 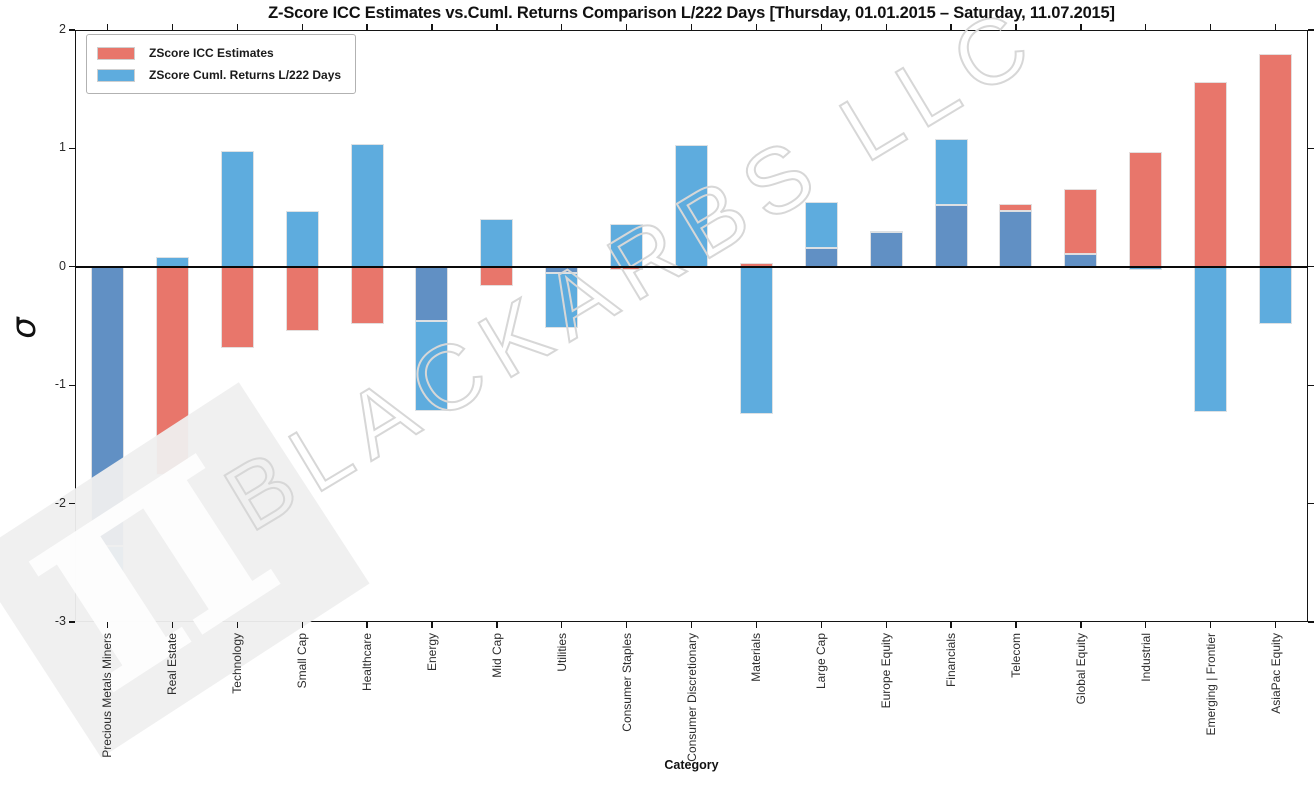 I want to click on y-tick-label: -2, so click(x=60, y=502).